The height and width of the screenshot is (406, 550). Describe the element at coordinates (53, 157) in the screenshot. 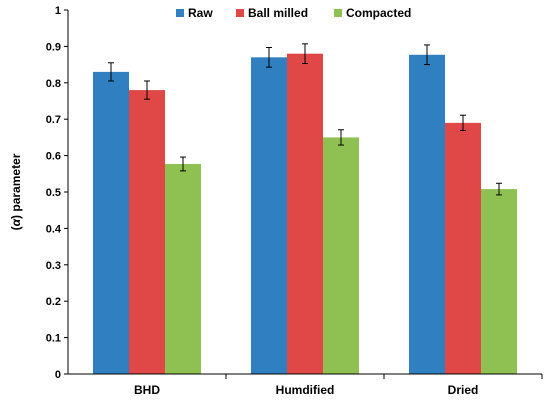

I see `y-tick-label: 0.6` at that location.